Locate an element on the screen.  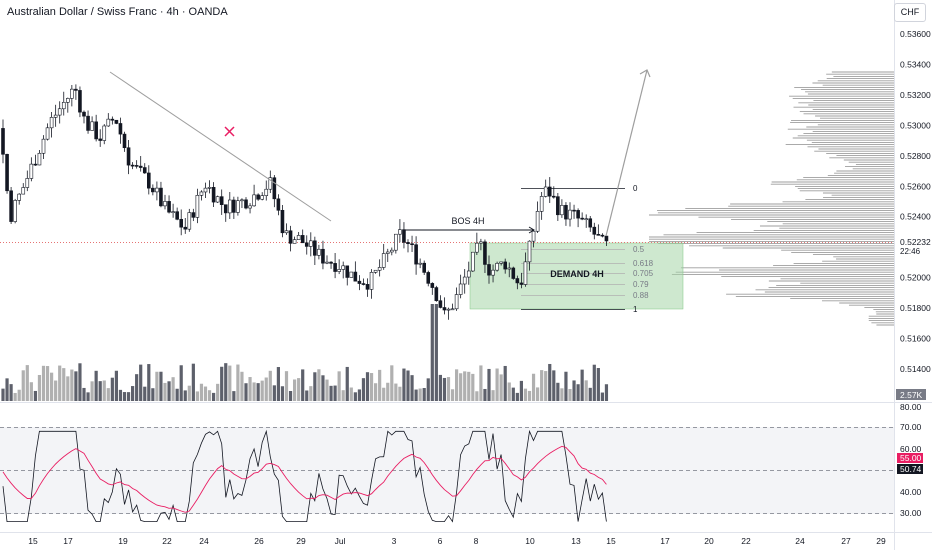
cross-marker is located at coordinates (229, 131).